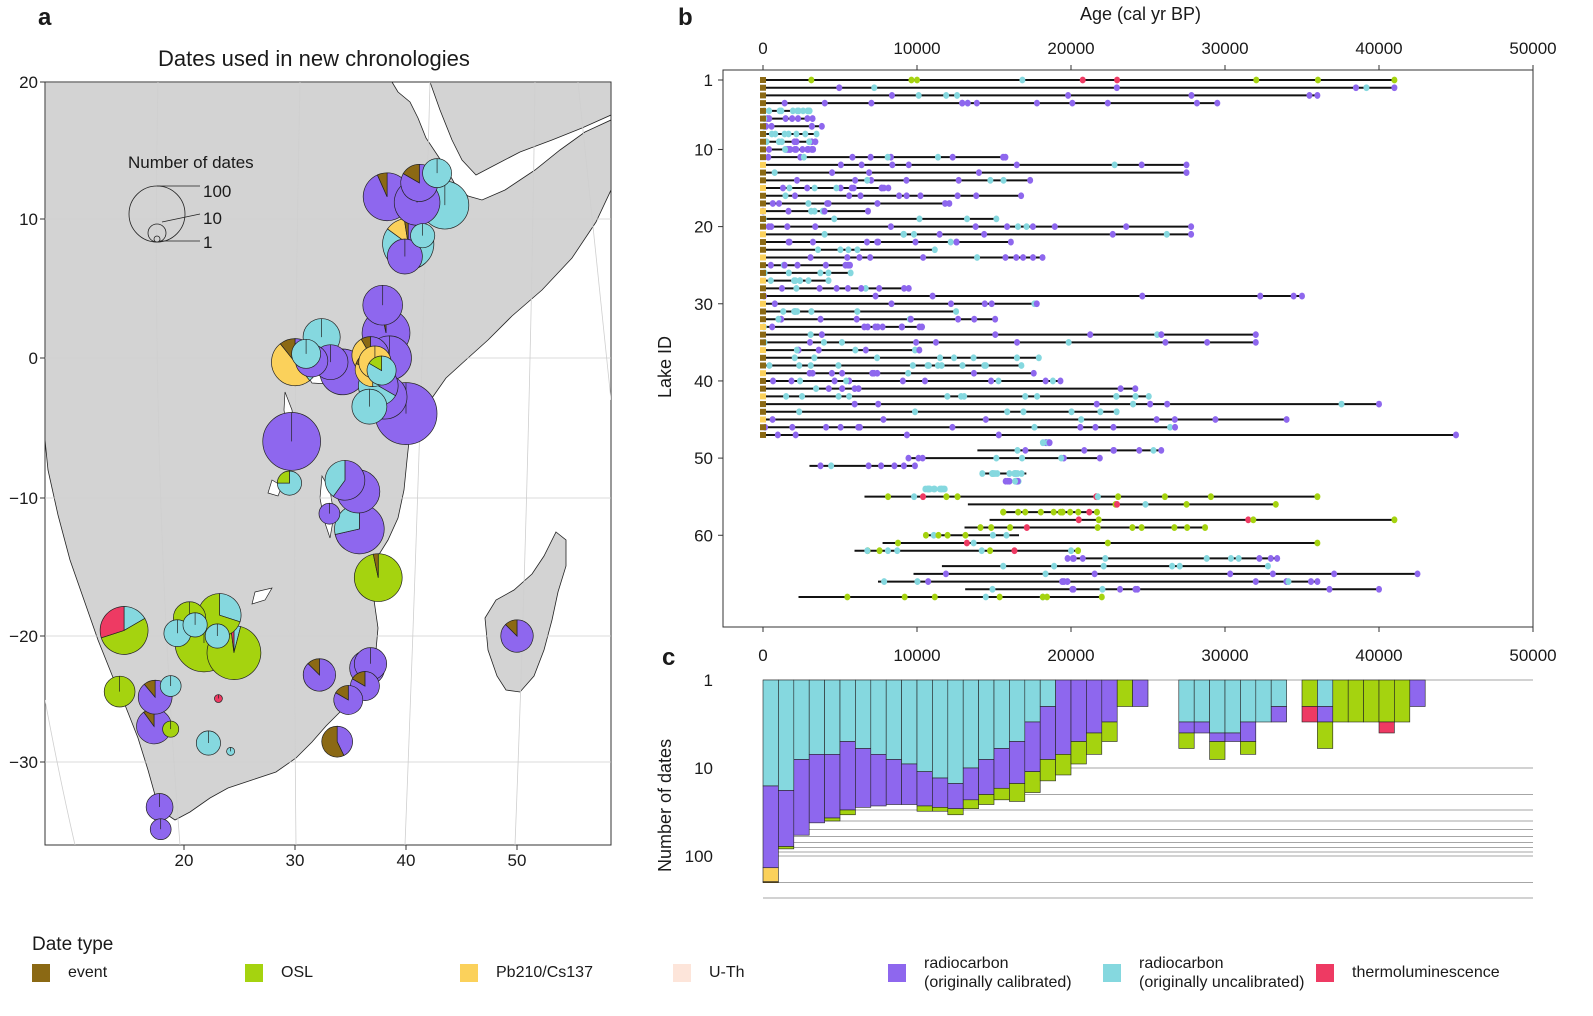  What do you see at coordinates (217, 191) in the screenshot?
I see `size-legend-label-100: 100` at bounding box center [217, 191].